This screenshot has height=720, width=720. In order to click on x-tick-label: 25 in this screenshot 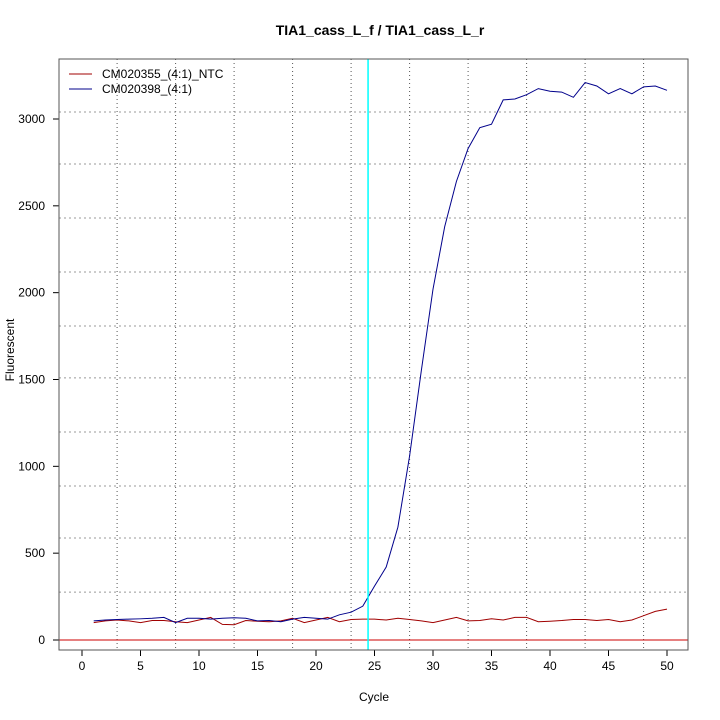, I will do `click(375, 666)`.